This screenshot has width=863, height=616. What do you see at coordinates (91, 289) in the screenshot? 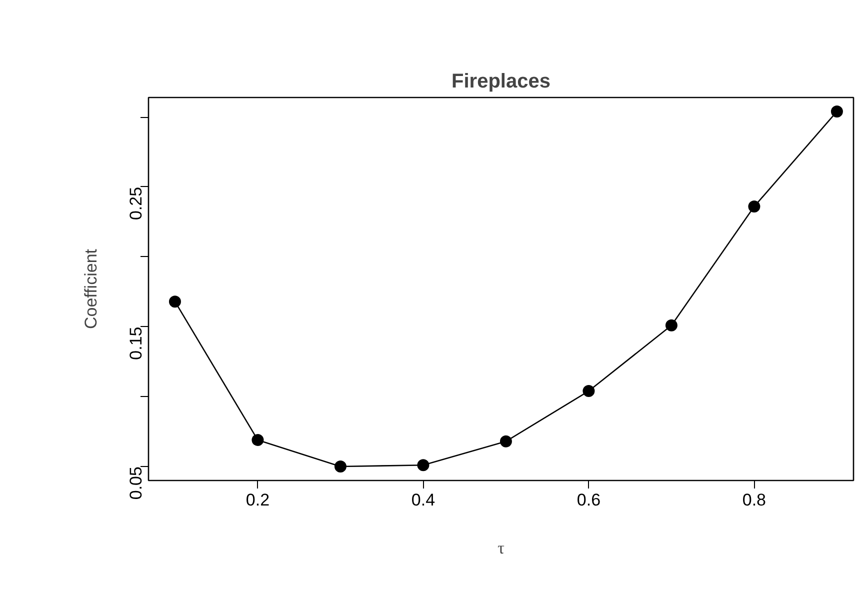
I see `y-axis-title: Coefficient` at bounding box center [91, 289].